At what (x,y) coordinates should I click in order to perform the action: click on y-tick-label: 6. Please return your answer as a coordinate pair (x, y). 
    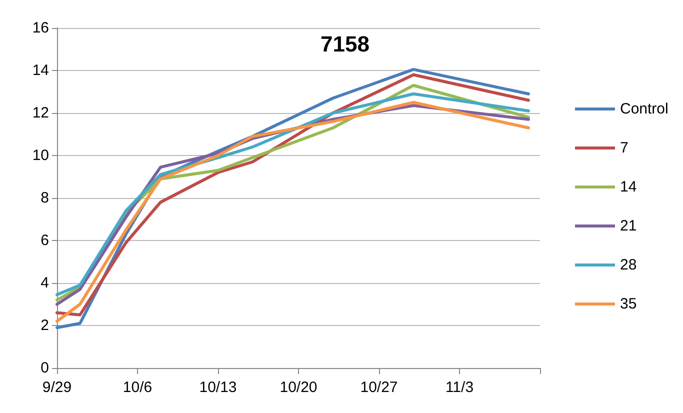
    Looking at the image, I should click on (44, 240).